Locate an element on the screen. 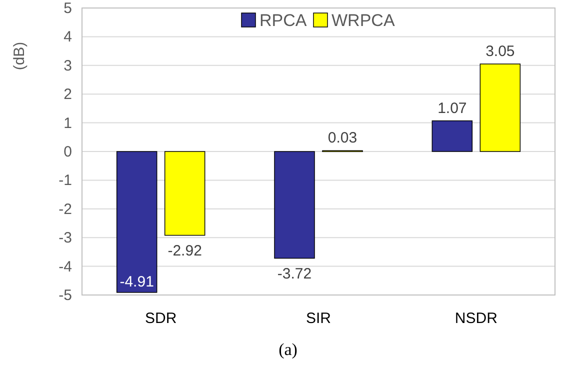 Image resolution: width=576 pixels, height=369 pixels. data-label: 3.05 is located at coordinates (500, 51).